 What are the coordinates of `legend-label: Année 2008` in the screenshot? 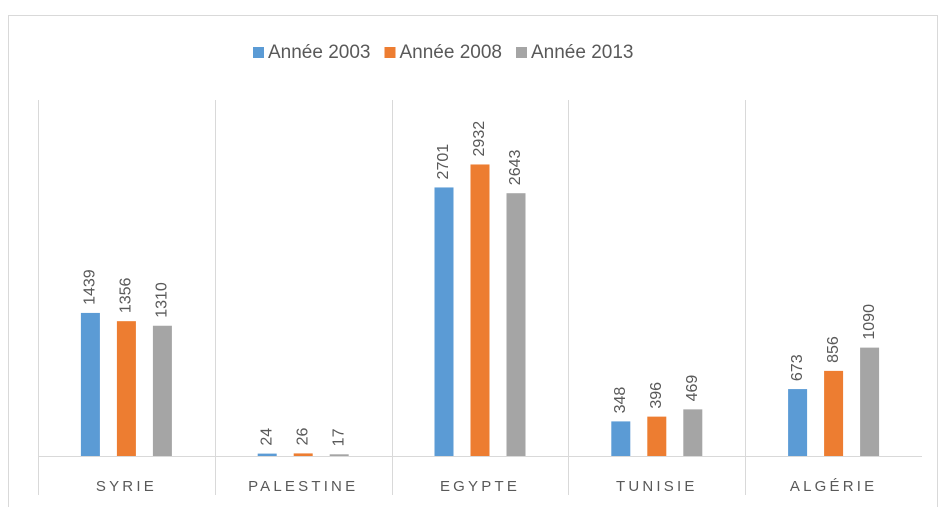 It's located at (451, 52).